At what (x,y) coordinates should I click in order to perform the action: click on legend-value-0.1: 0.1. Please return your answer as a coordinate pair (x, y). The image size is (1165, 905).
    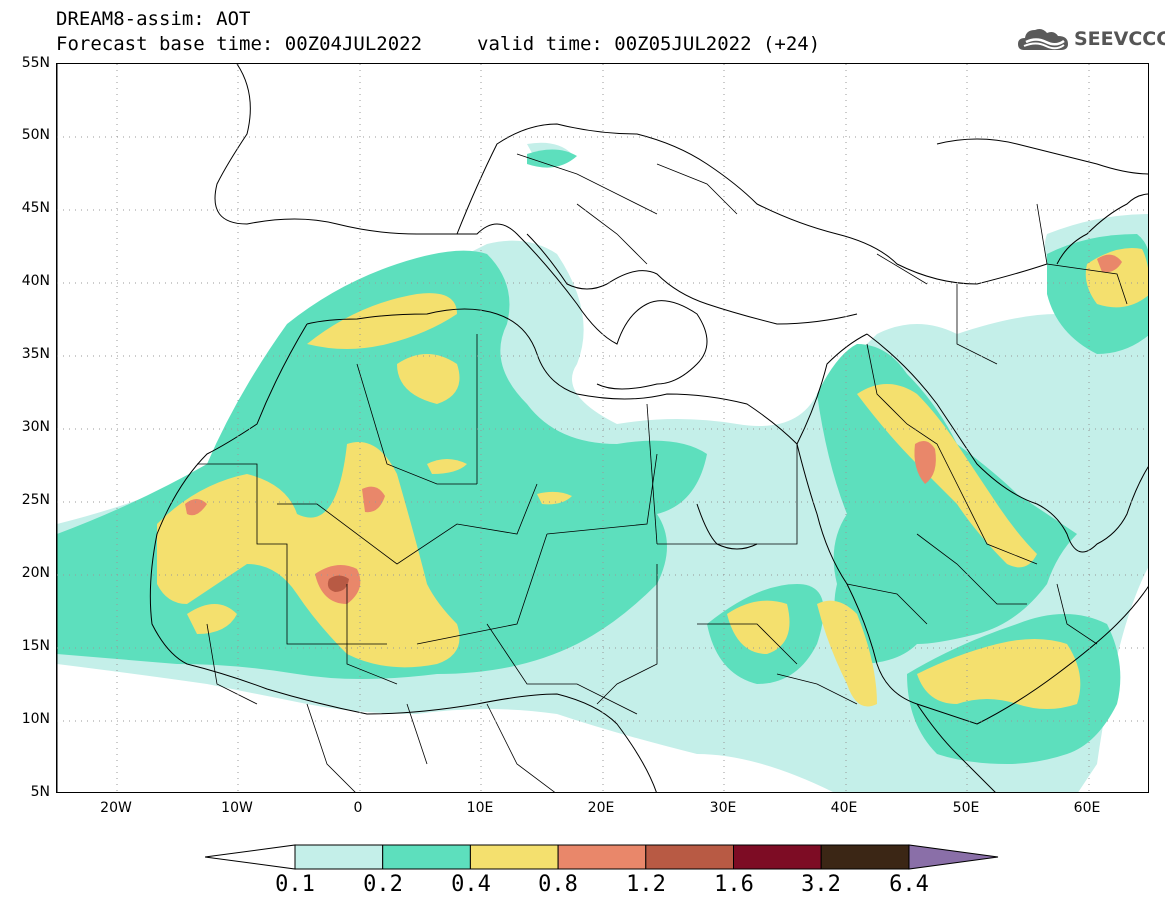
    Looking at the image, I should click on (295, 884).